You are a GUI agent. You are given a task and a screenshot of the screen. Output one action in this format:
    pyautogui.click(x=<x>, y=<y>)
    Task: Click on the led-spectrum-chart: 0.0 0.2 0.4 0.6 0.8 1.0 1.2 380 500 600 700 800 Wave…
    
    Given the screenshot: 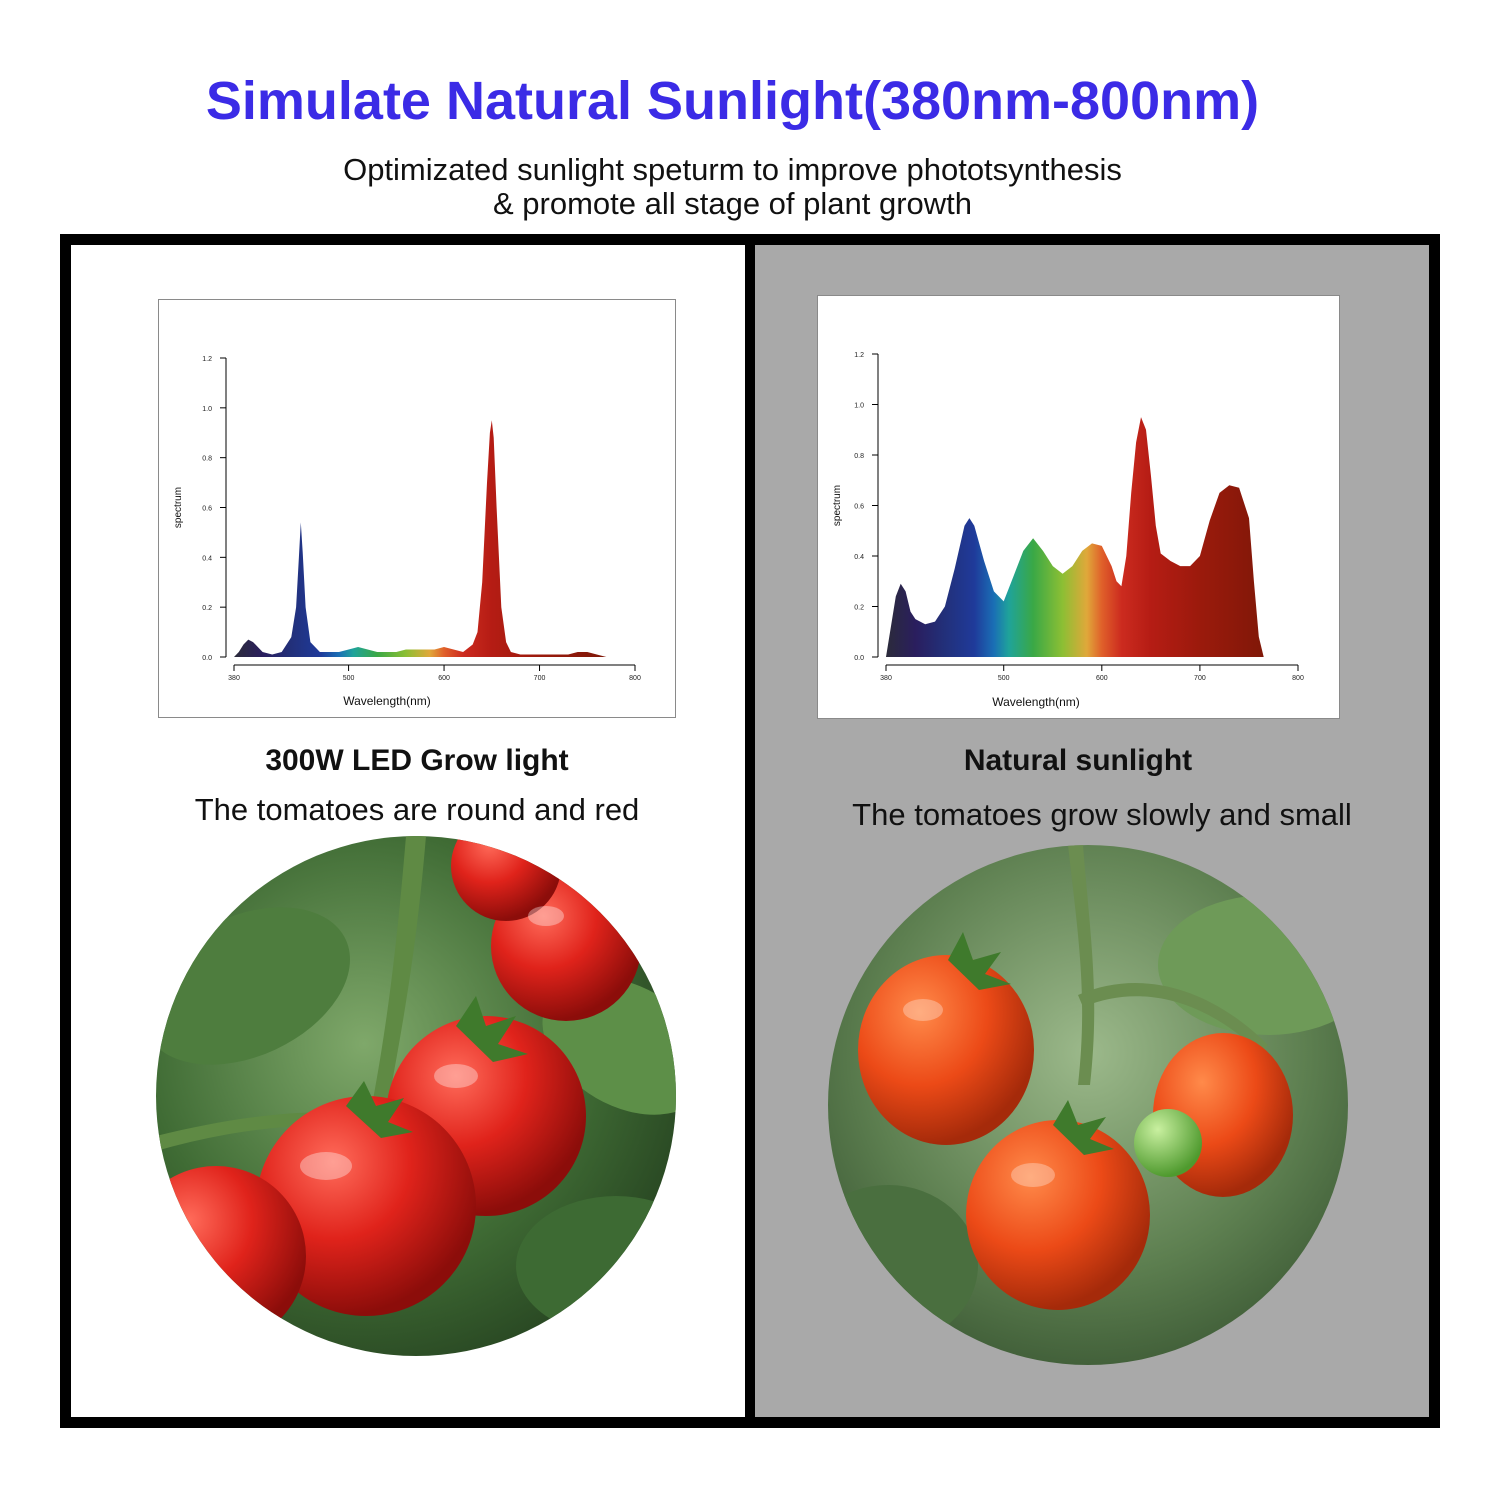 What is the action you would take?
    pyautogui.click(x=407, y=532)
    